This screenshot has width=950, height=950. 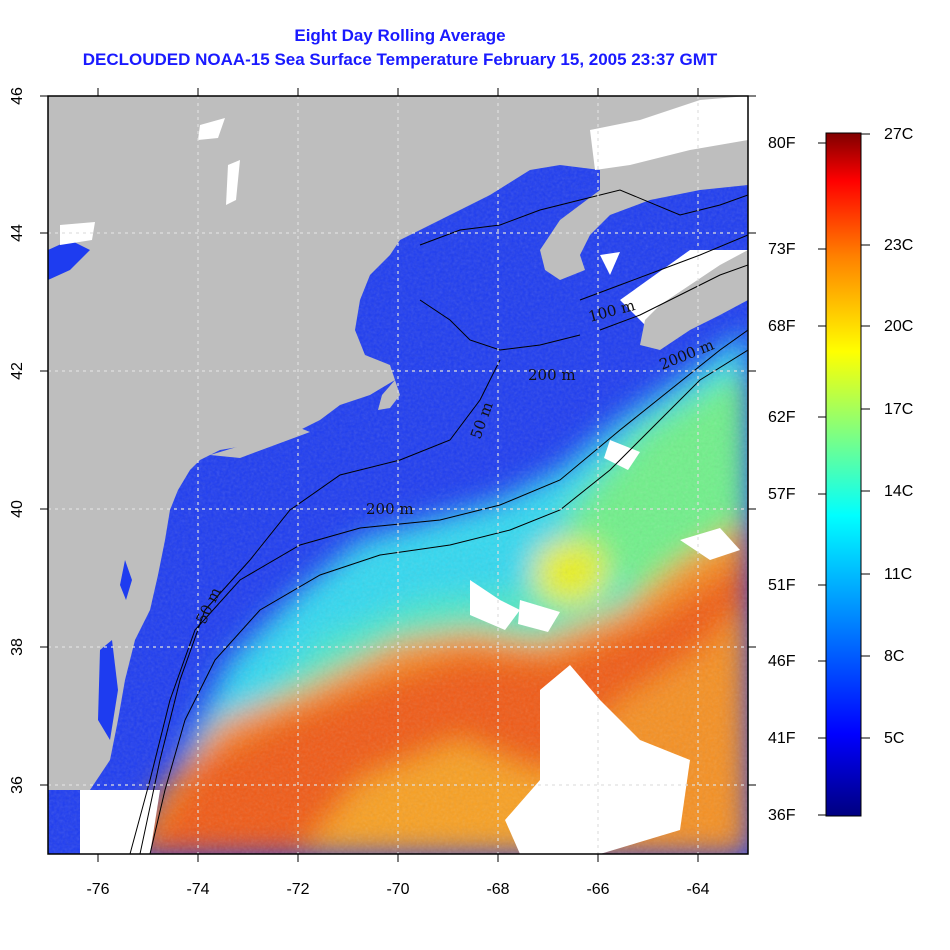 What do you see at coordinates (400, 35) in the screenshot?
I see `map-title: Eight Day Rolling Average` at bounding box center [400, 35].